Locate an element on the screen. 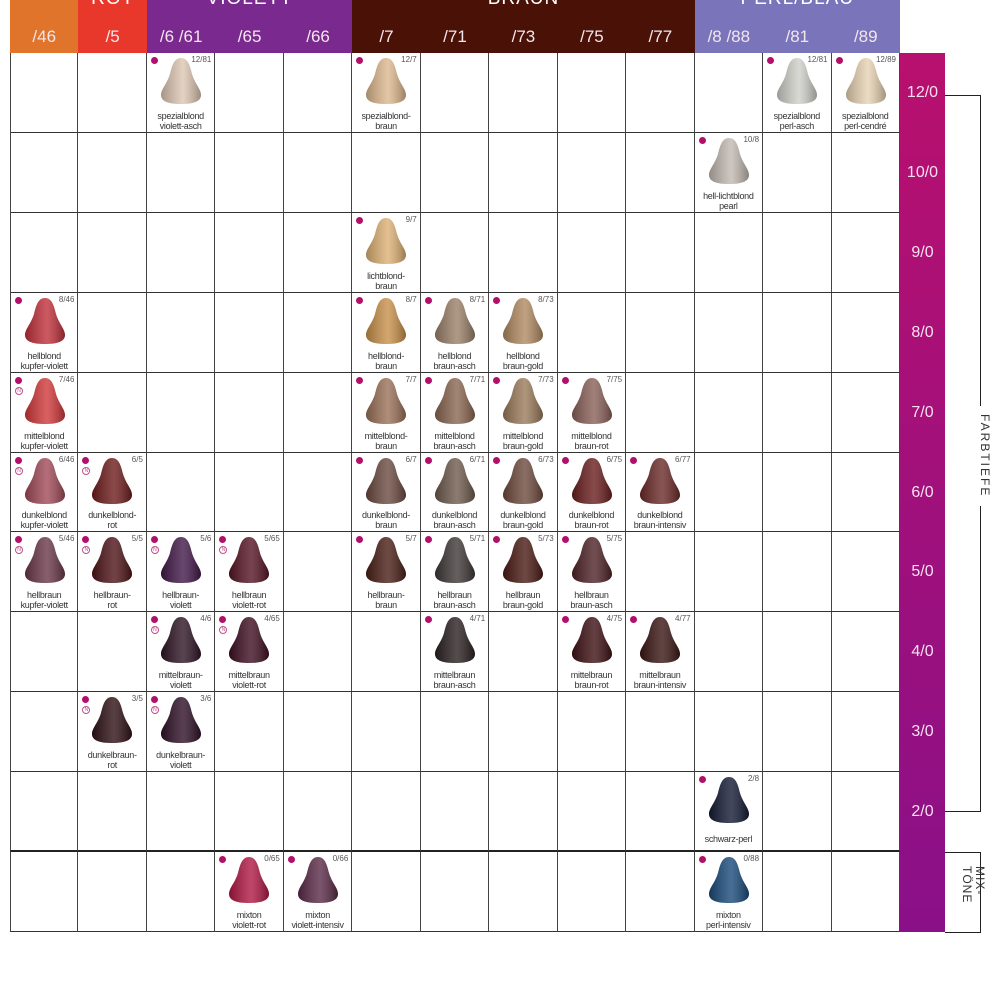 The width and height of the screenshot is (1000, 1000). swatch-name: dunkelblond- braun is located at coordinates (386, 520).